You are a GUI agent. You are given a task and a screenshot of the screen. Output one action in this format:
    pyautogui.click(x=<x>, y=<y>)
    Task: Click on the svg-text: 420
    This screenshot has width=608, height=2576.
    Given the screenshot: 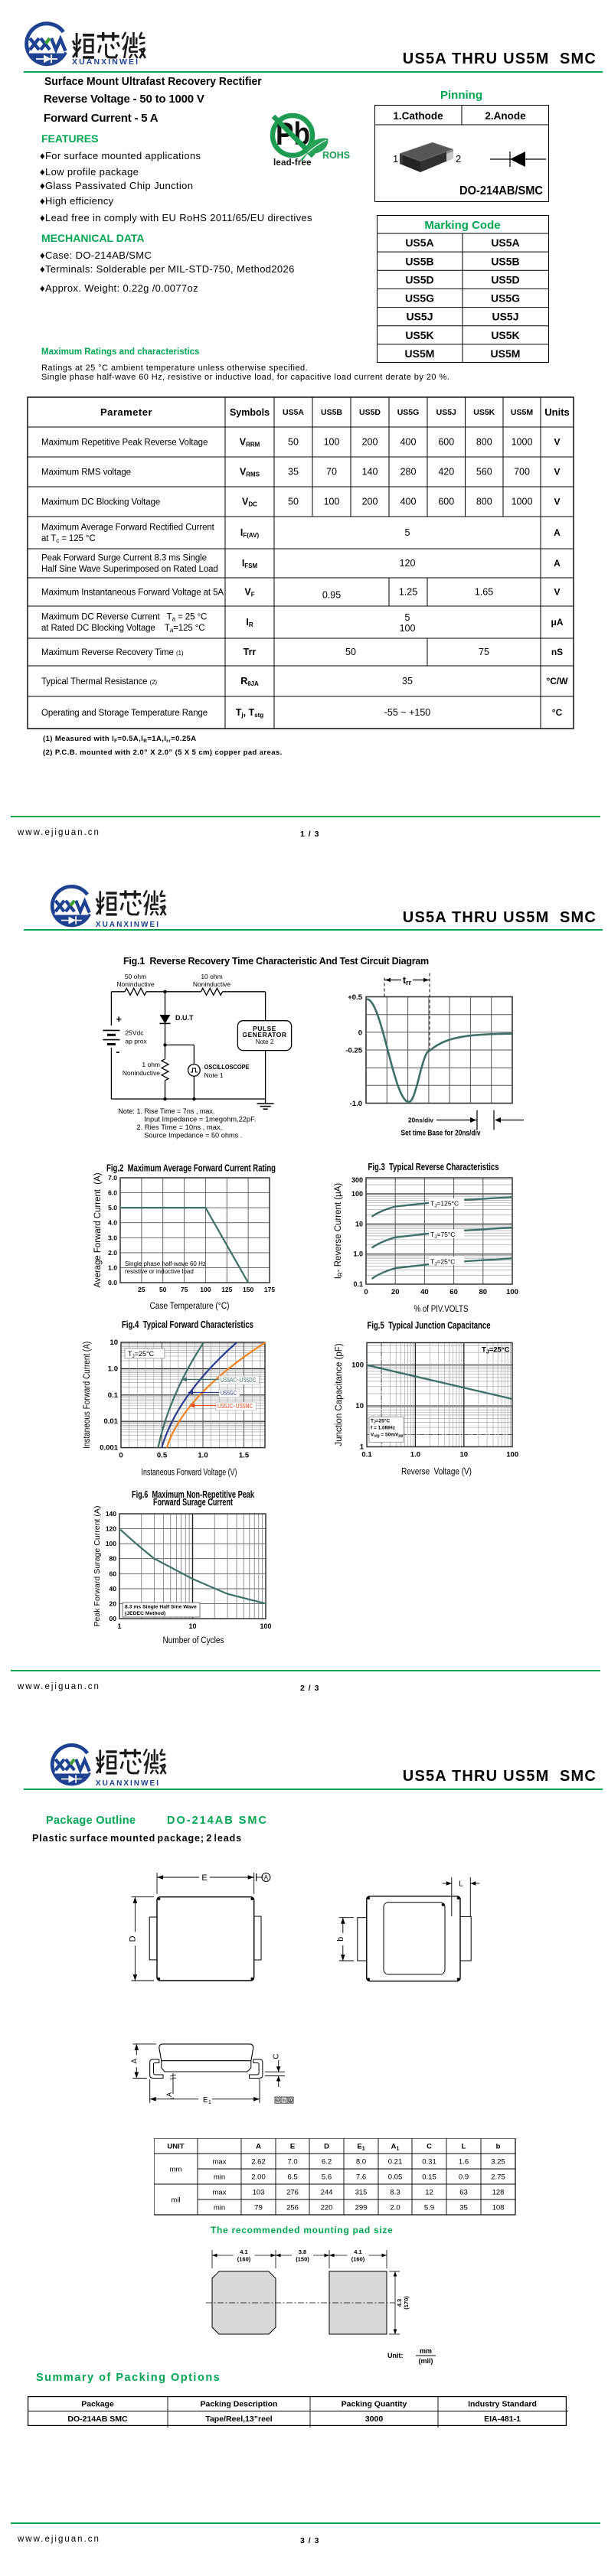 What is the action you would take?
    pyautogui.click(x=446, y=473)
    